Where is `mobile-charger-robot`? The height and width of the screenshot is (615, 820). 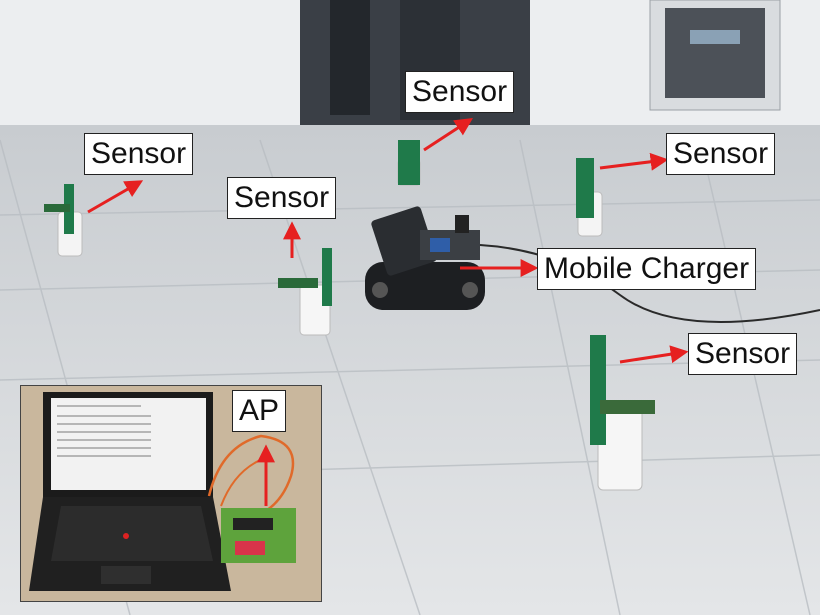 mobile-charger-robot is located at coordinates (425, 258).